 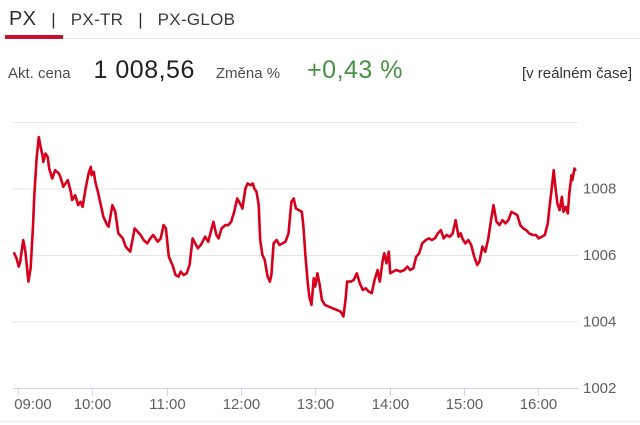 What do you see at coordinates (34, 37) in the screenshot?
I see `active-tab-underline` at bounding box center [34, 37].